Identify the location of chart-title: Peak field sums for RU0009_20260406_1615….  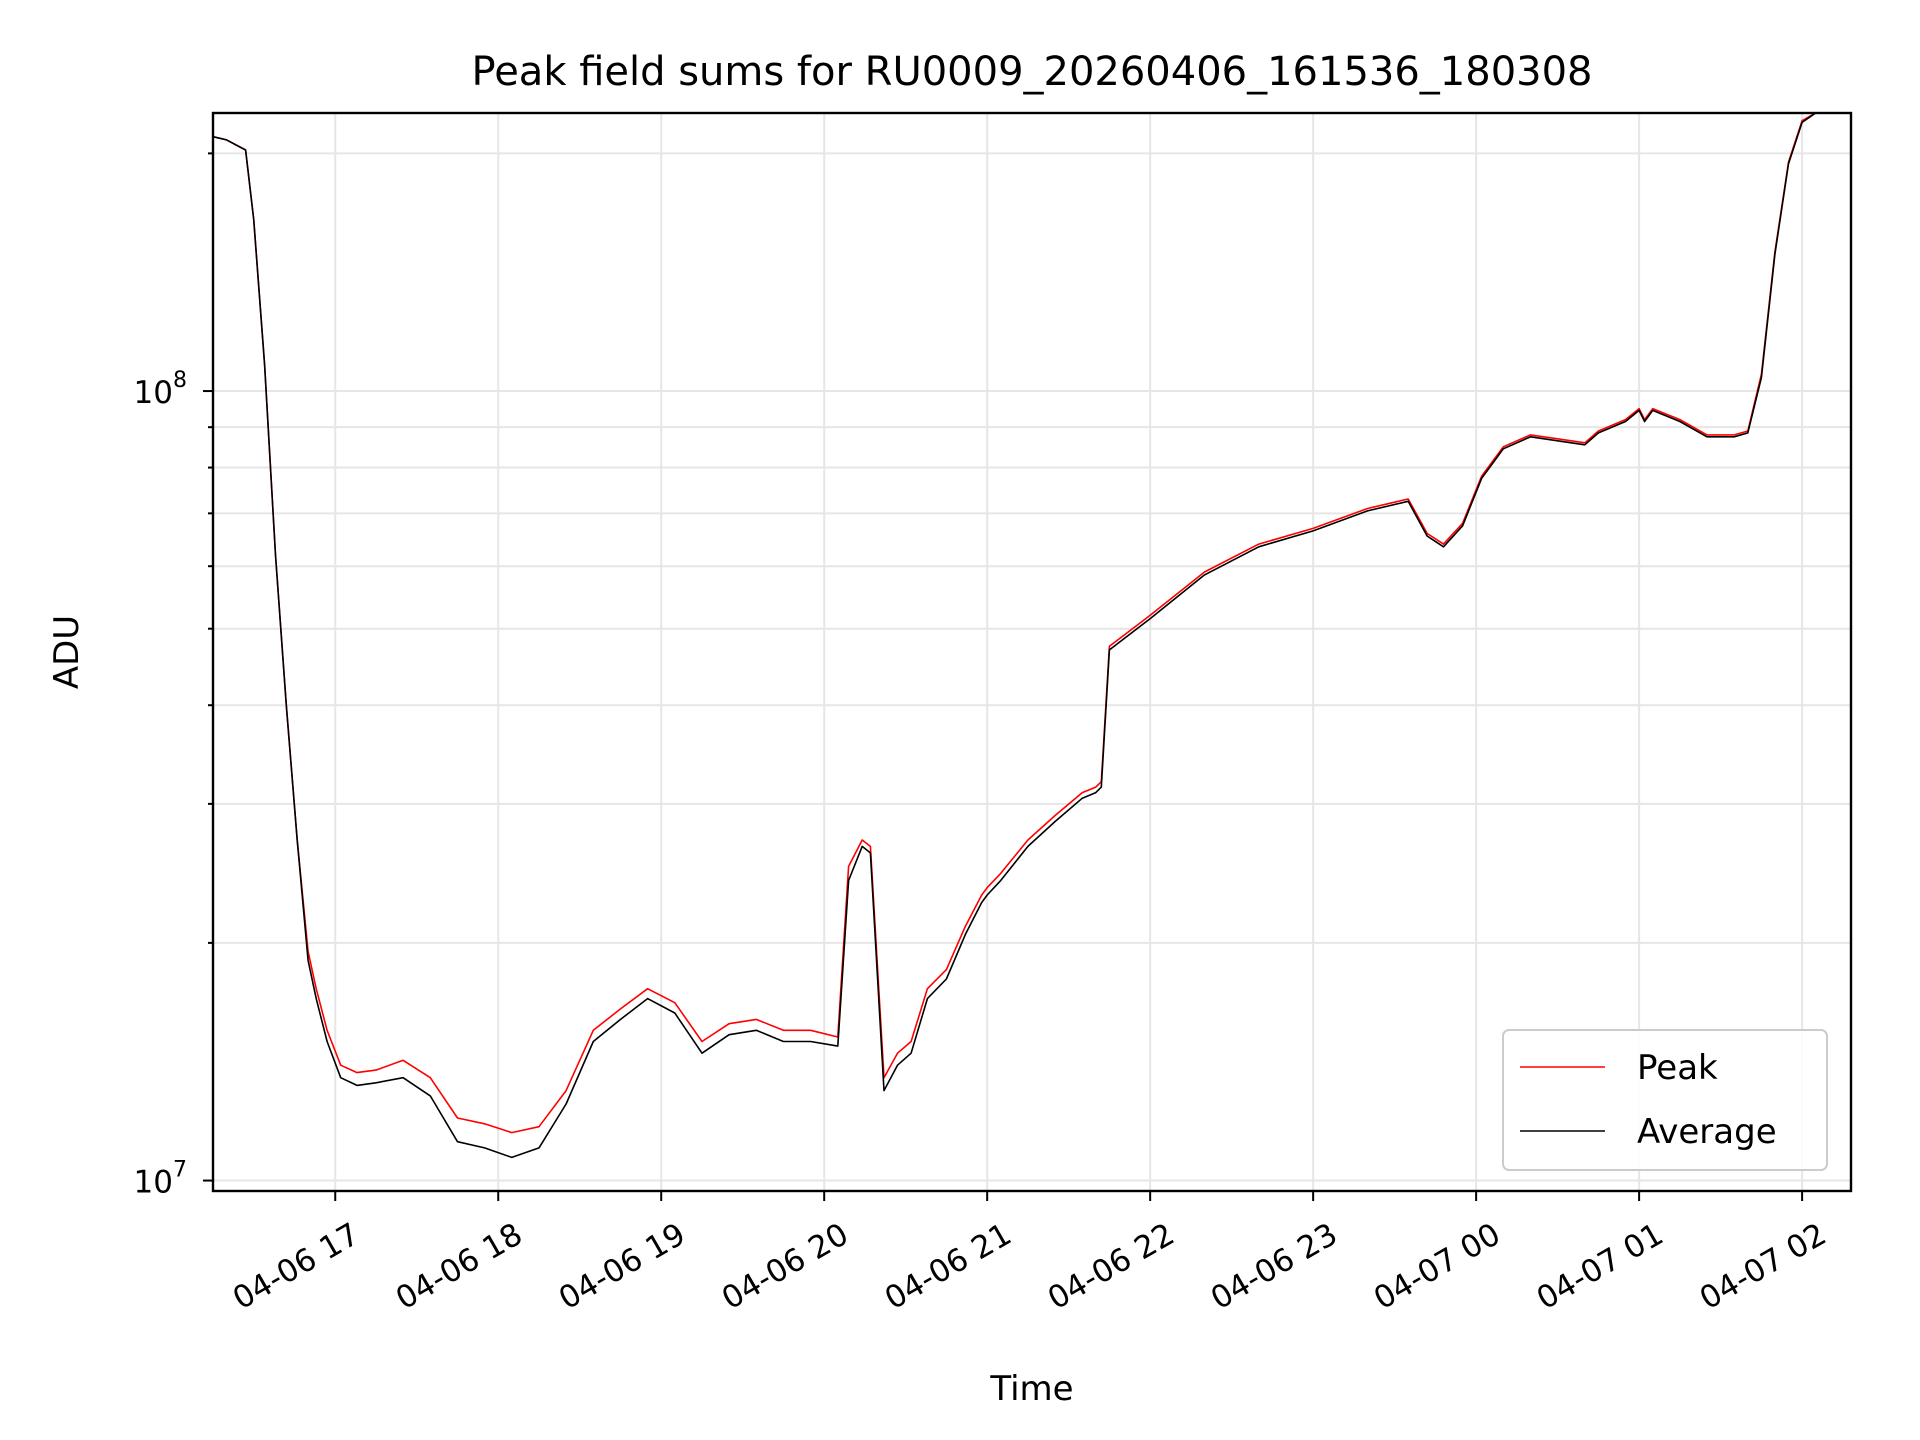
(1032, 72).